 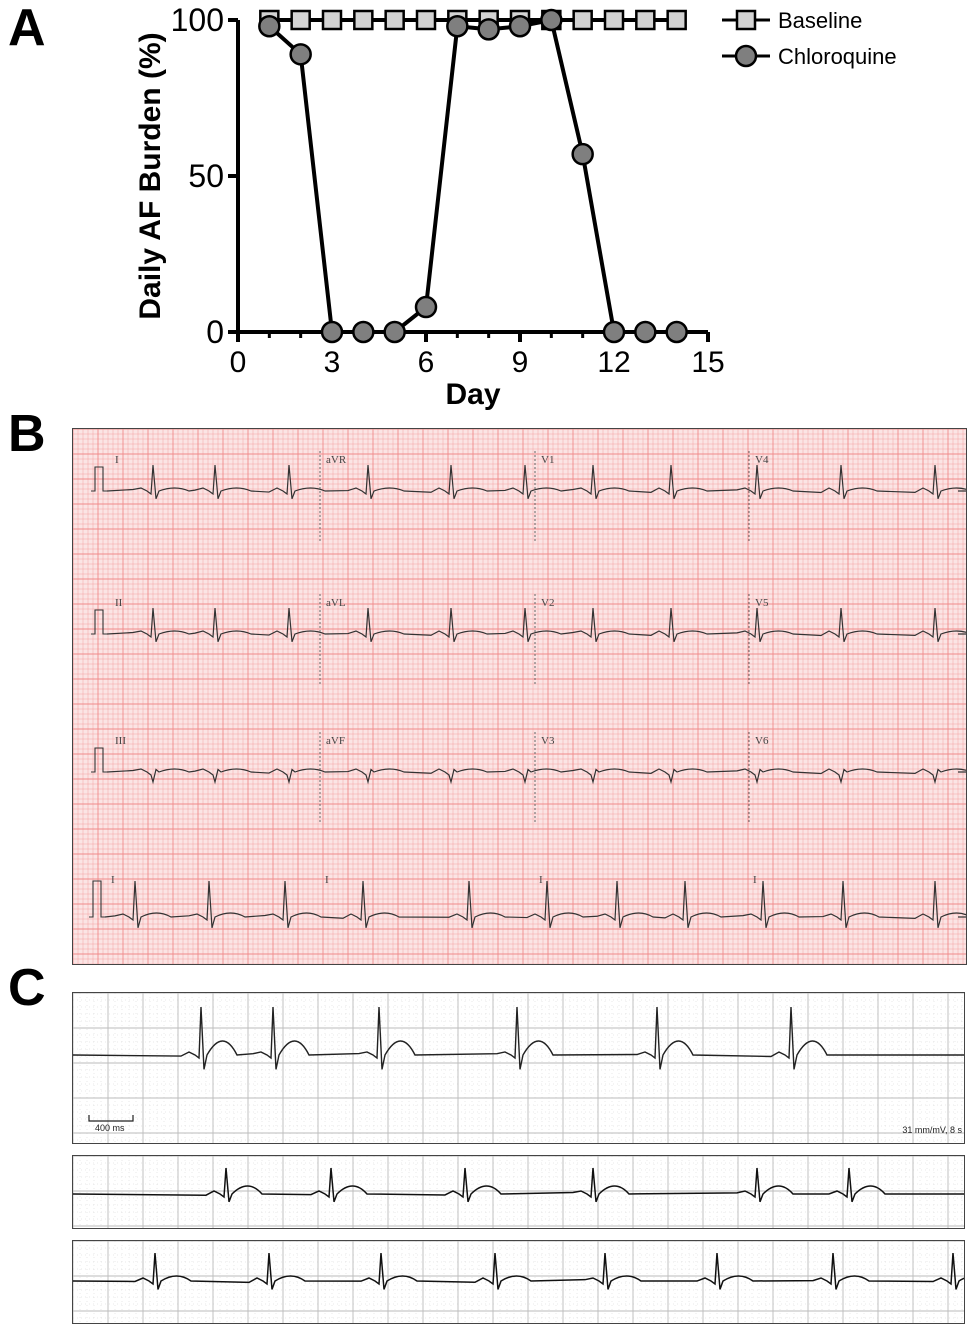 I want to click on x-tick-label: 12, so click(x=613, y=362).